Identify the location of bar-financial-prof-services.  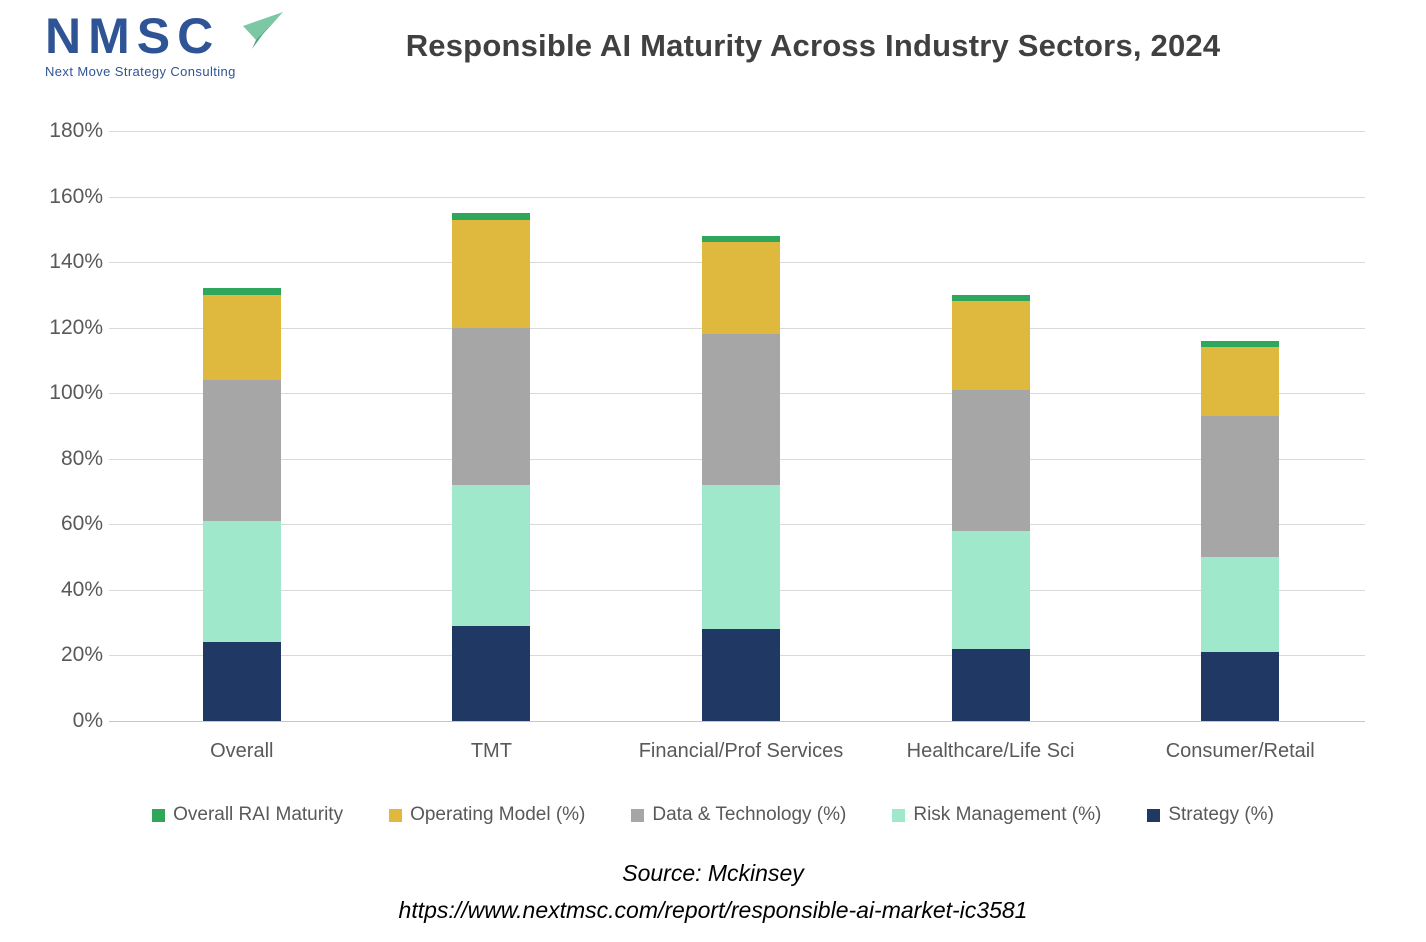
(741, 478).